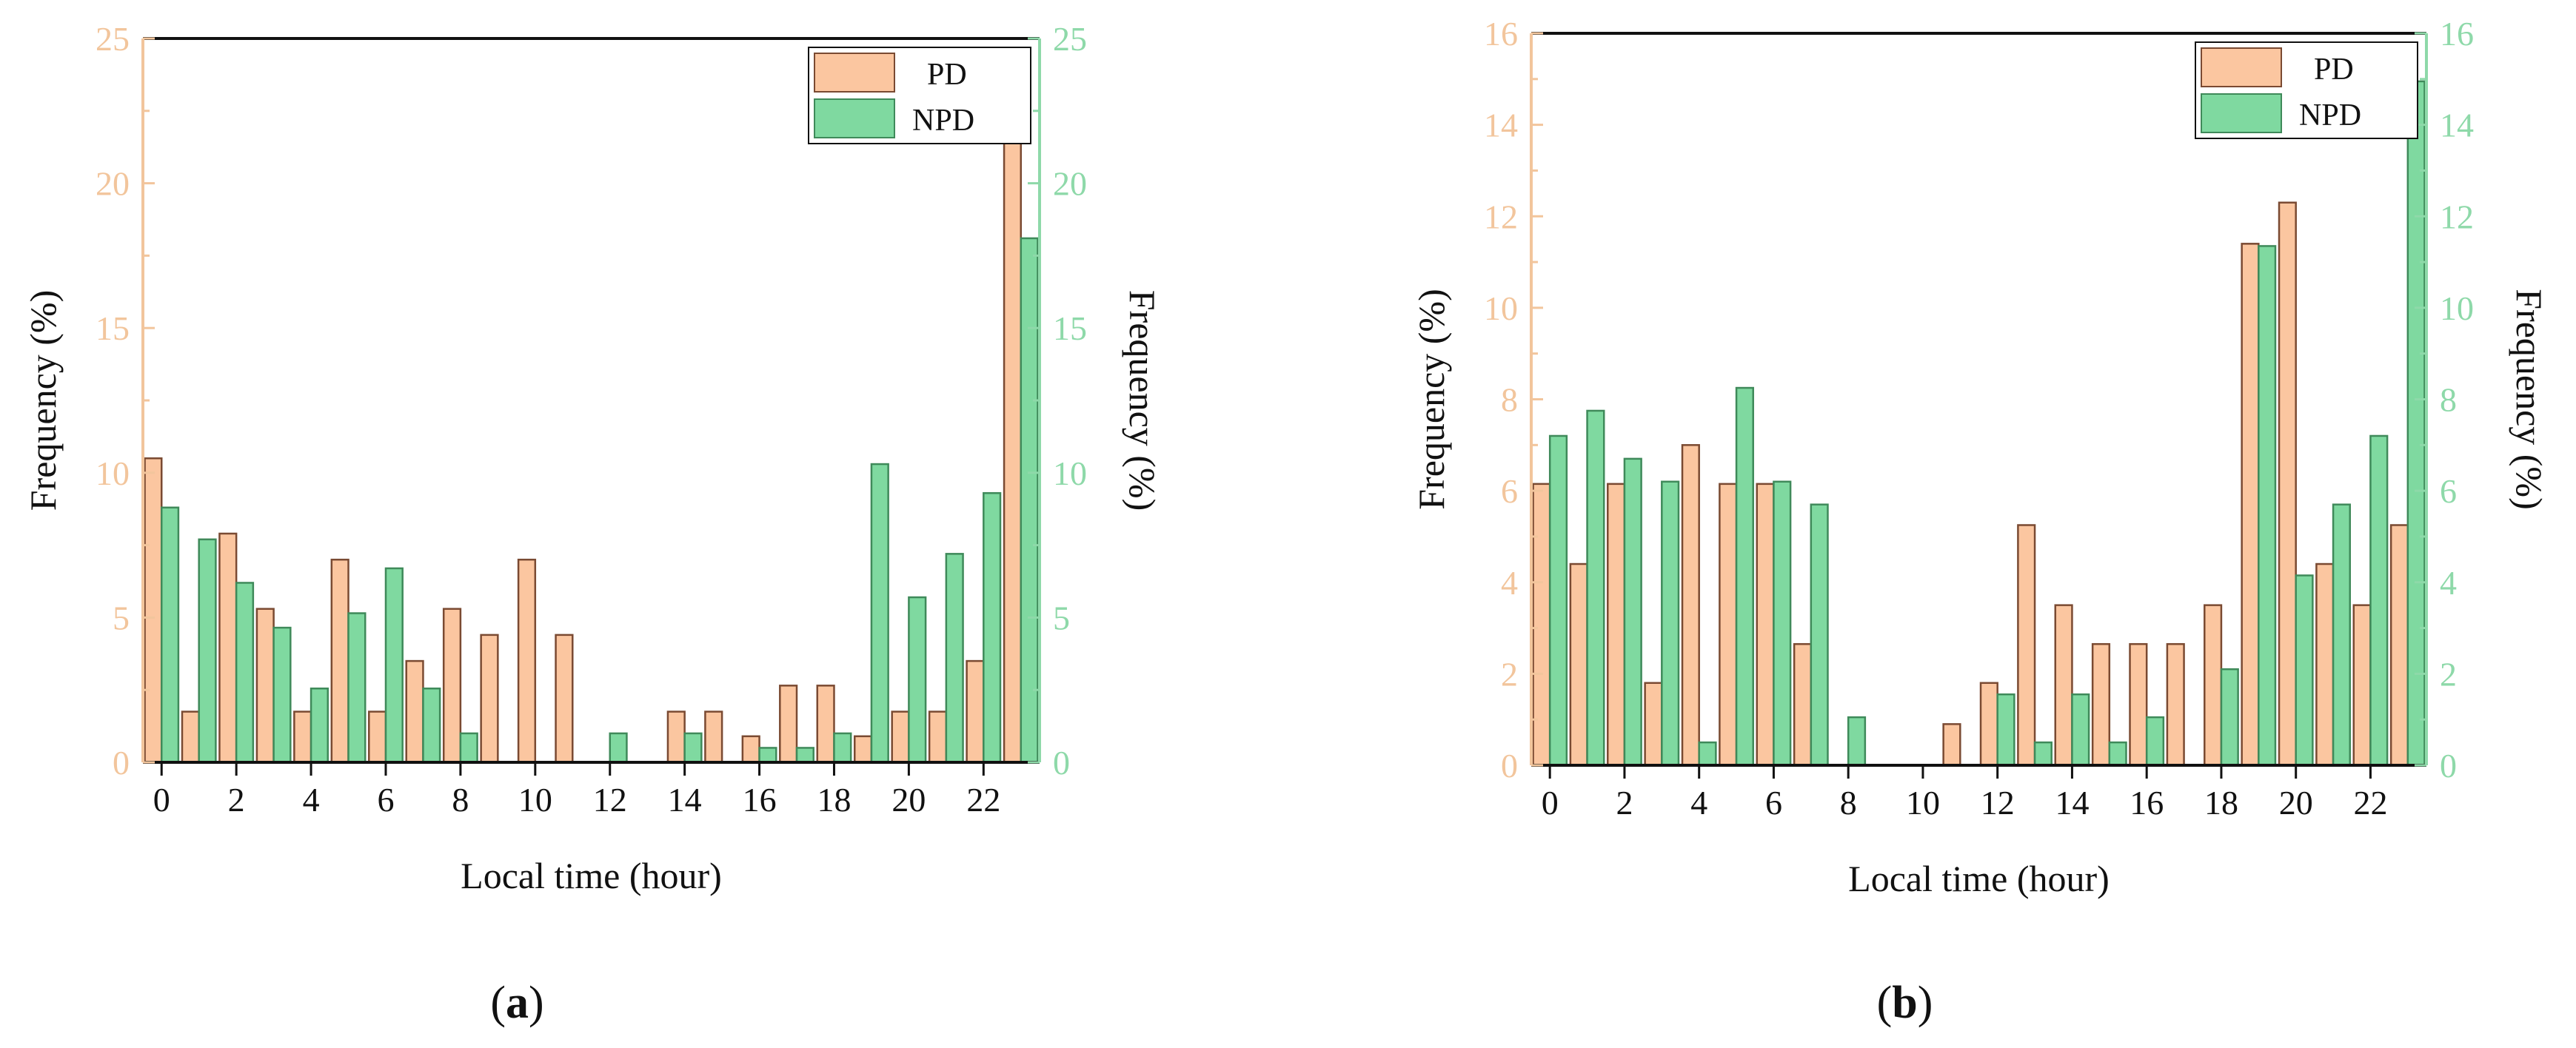  What do you see at coordinates (2448, 491) in the screenshot?
I see `y-right-tick-label: 6` at bounding box center [2448, 491].